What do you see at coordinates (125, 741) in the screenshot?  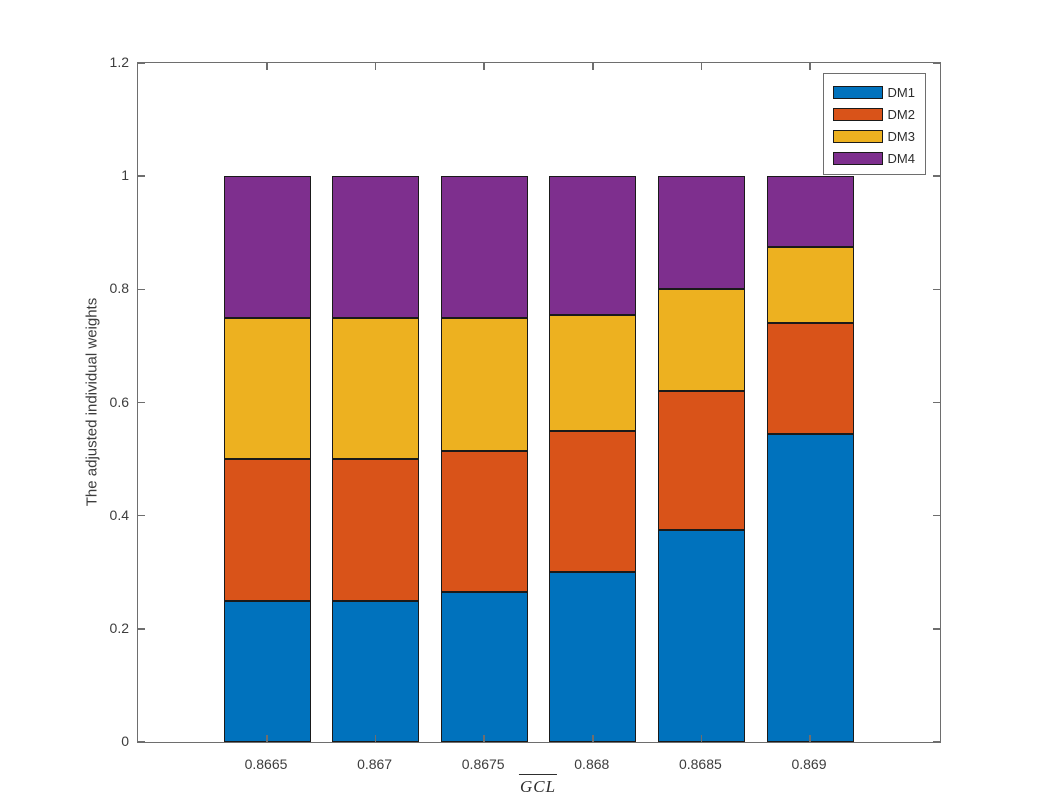 I see `y-tick-label-0: 0` at bounding box center [125, 741].